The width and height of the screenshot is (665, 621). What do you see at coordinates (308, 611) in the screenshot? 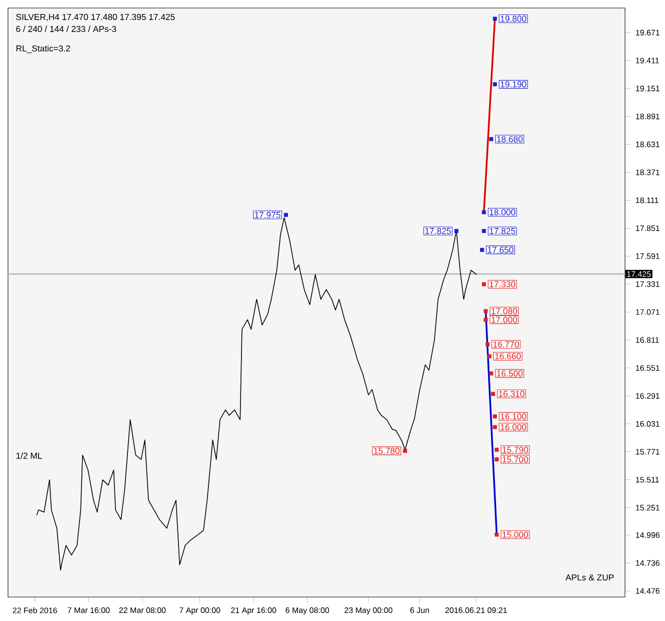
I see `x-tick-label: 6 May 08:00` at bounding box center [308, 611].